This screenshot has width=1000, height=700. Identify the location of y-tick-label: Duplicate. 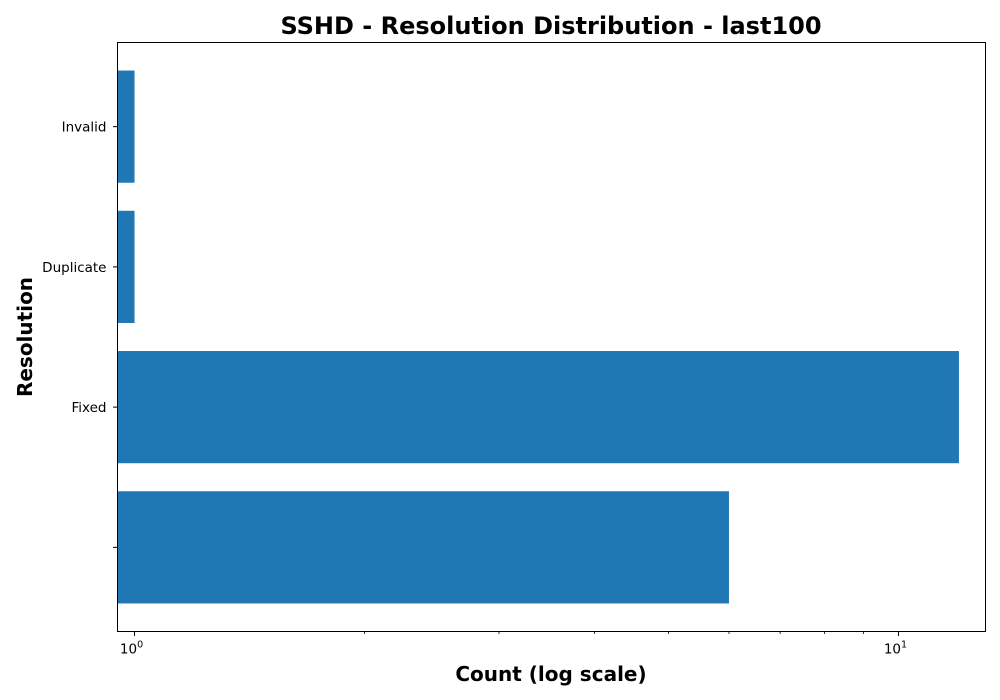
(74, 268).